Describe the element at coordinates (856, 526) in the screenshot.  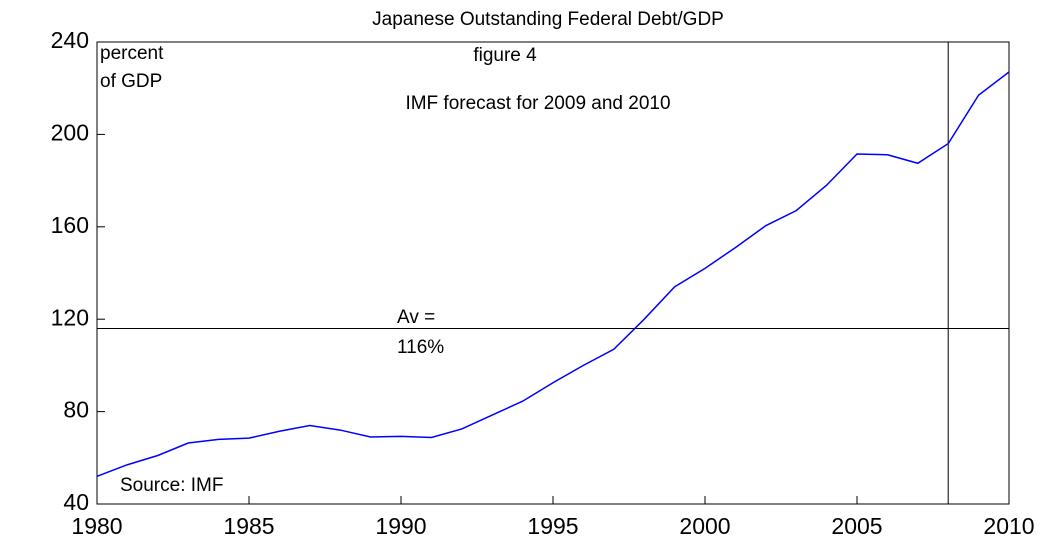
I see `x-tick-label: 2005` at that location.